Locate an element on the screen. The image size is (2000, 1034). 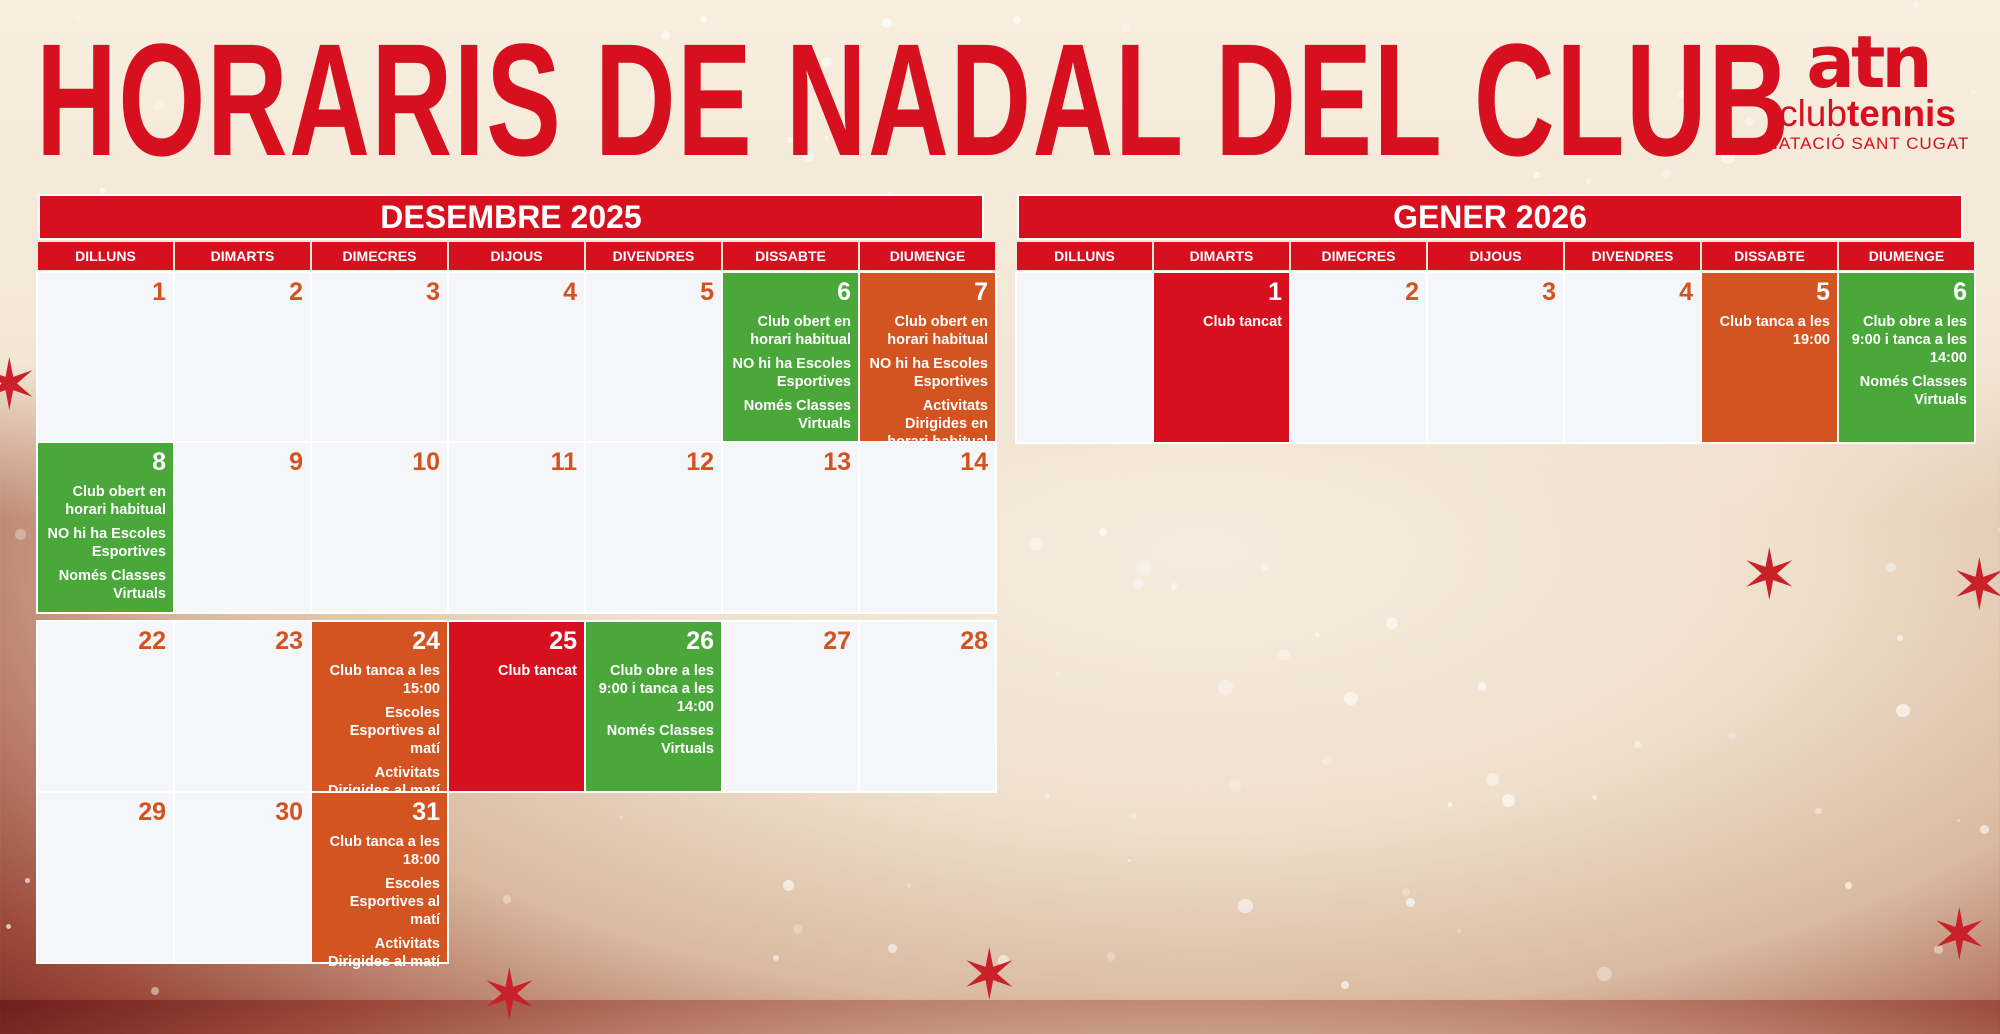
day-number: 10 is located at coordinates (426, 462).